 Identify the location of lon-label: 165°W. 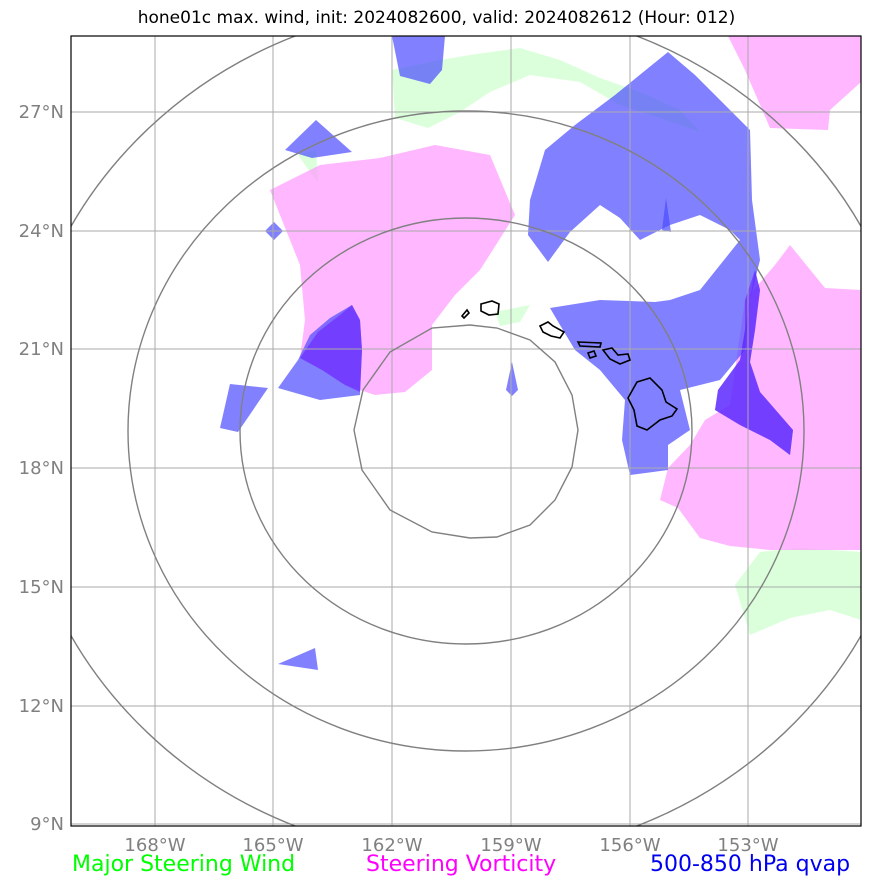
(272, 845).